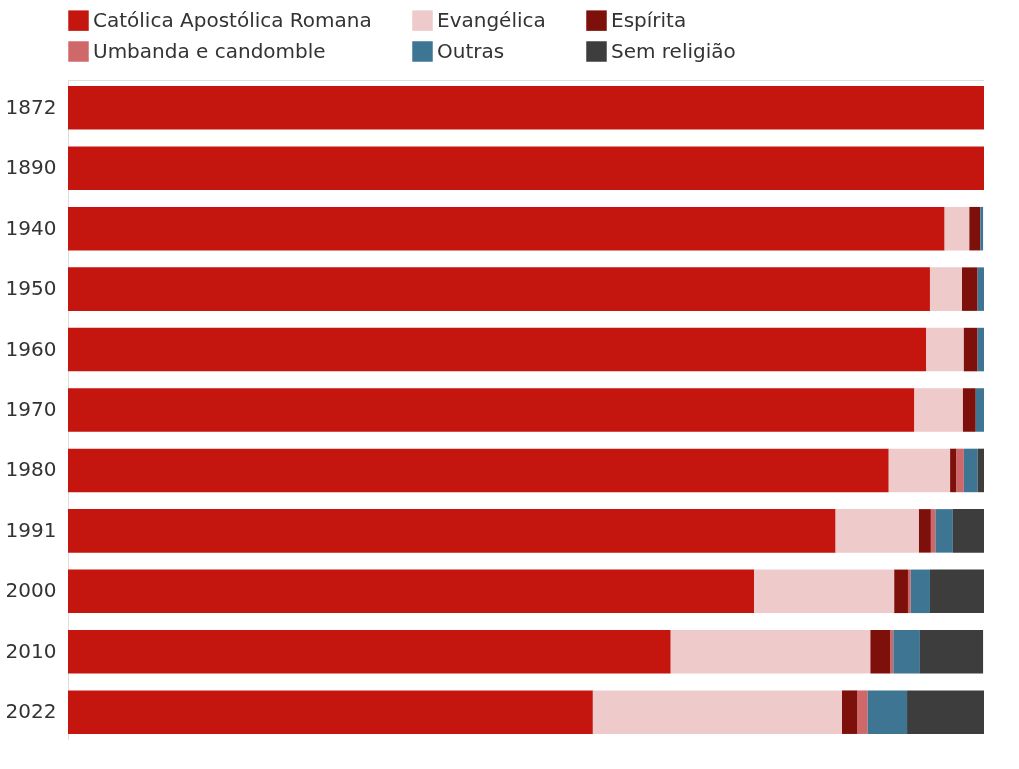 Image resolution: width=1019 pixels, height=769 pixels. What do you see at coordinates (31, 529) in the screenshot?
I see `y-tick-label: 1991` at bounding box center [31, 529].